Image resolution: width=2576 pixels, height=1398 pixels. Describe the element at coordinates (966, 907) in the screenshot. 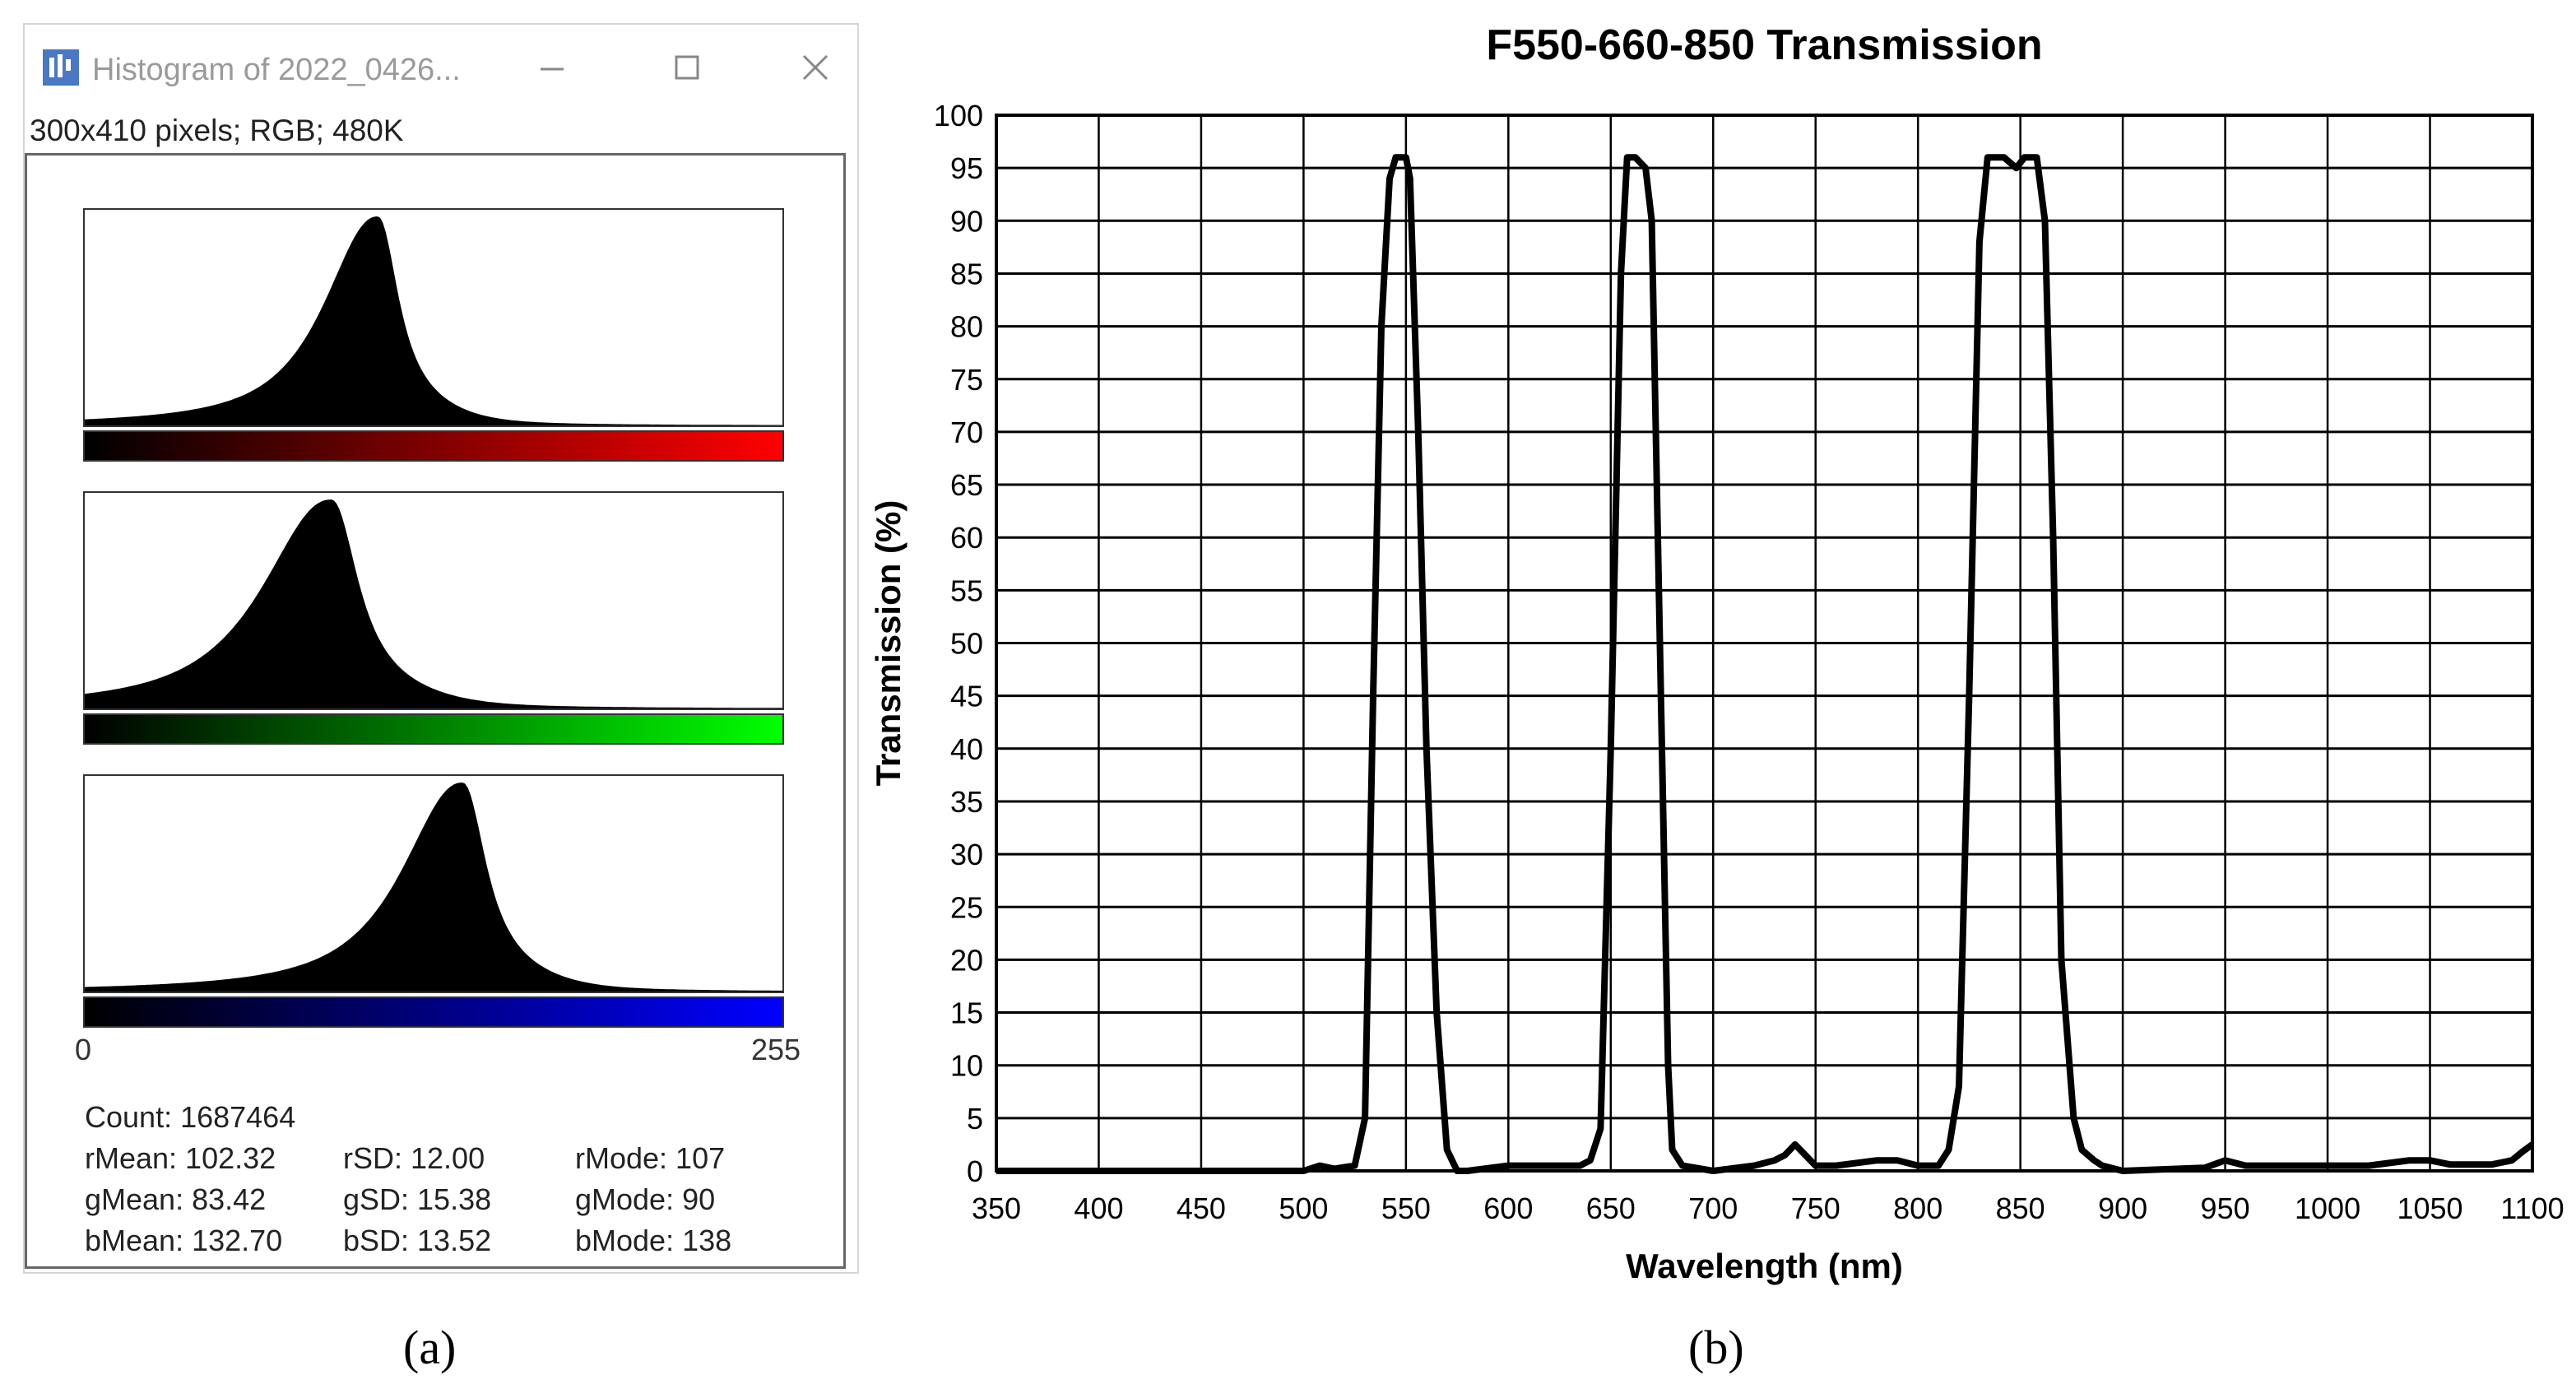

I see `y-tick-label: 25` at that location.